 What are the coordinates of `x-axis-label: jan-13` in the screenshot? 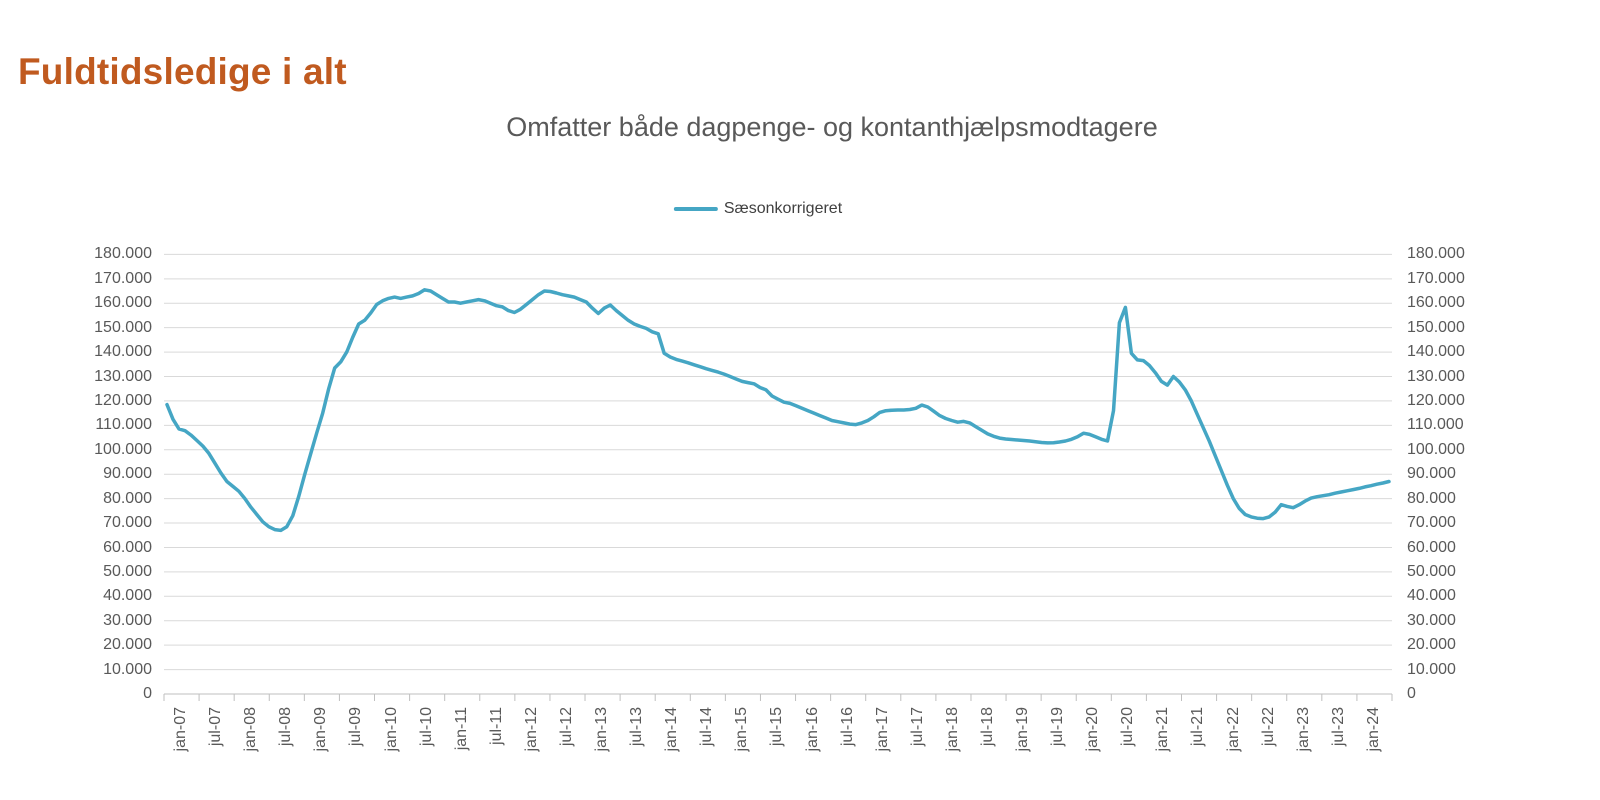 It's located at (602, 729).